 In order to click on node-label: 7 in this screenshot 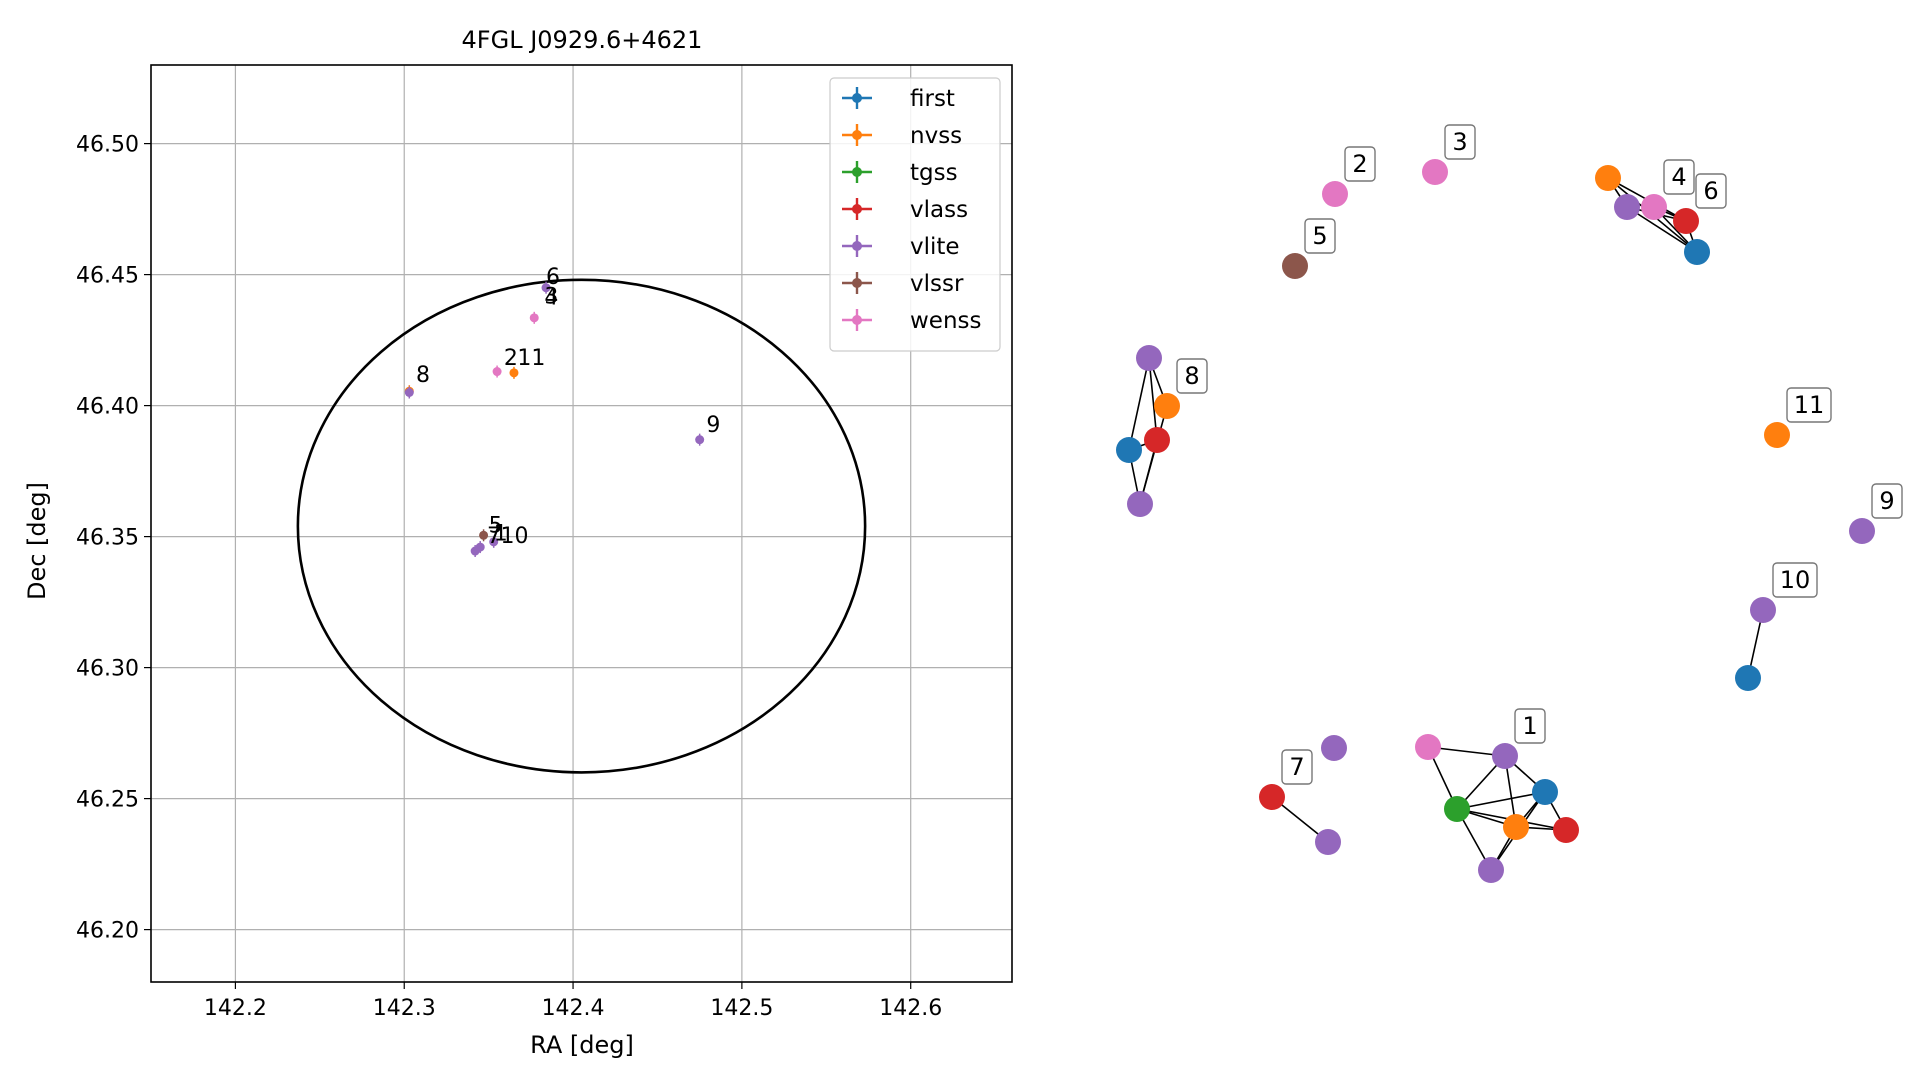, I will do `click(1296, 767)`.